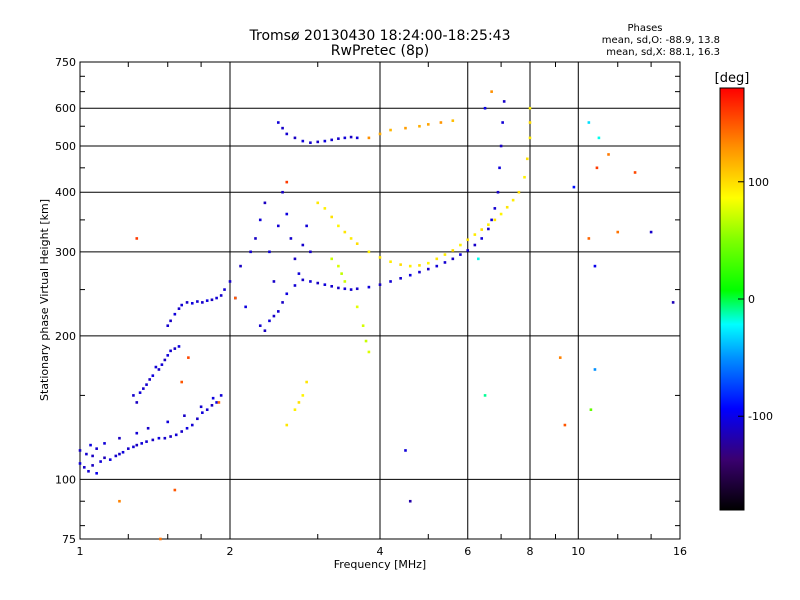  What do you see at coordinates (380, 51) in the screenshot?
I see `chart-subtitle: RwPretec (8p)` at bounding box center [380, 51].